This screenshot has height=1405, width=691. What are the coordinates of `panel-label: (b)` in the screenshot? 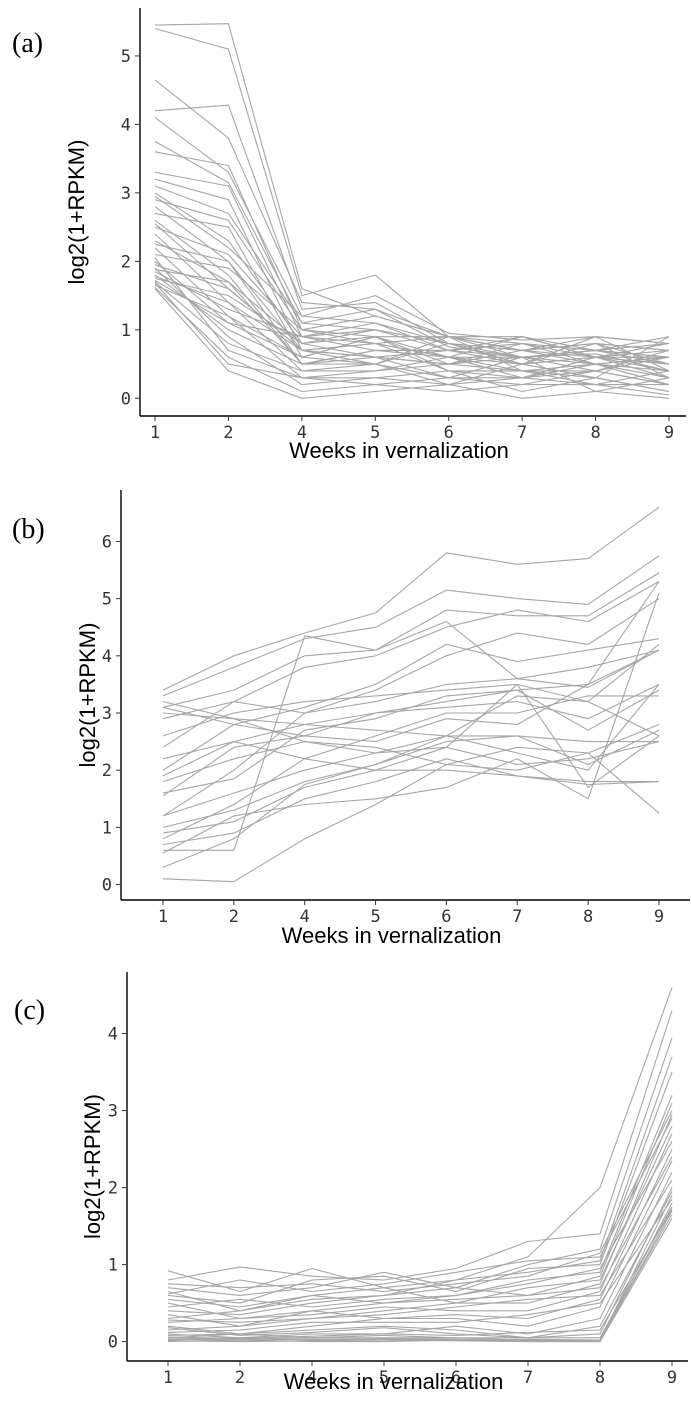 It's located at (28, 529).